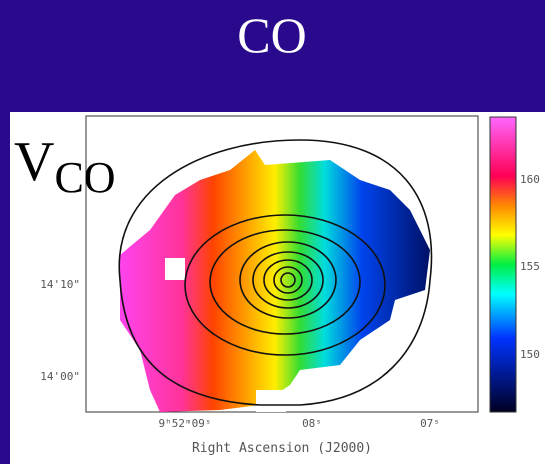 The width and height of the screenshot is (545, 464). Describe the element at coordinates (60, 376) in the screenshot. I see `dec-label: 14'00"` at that location.